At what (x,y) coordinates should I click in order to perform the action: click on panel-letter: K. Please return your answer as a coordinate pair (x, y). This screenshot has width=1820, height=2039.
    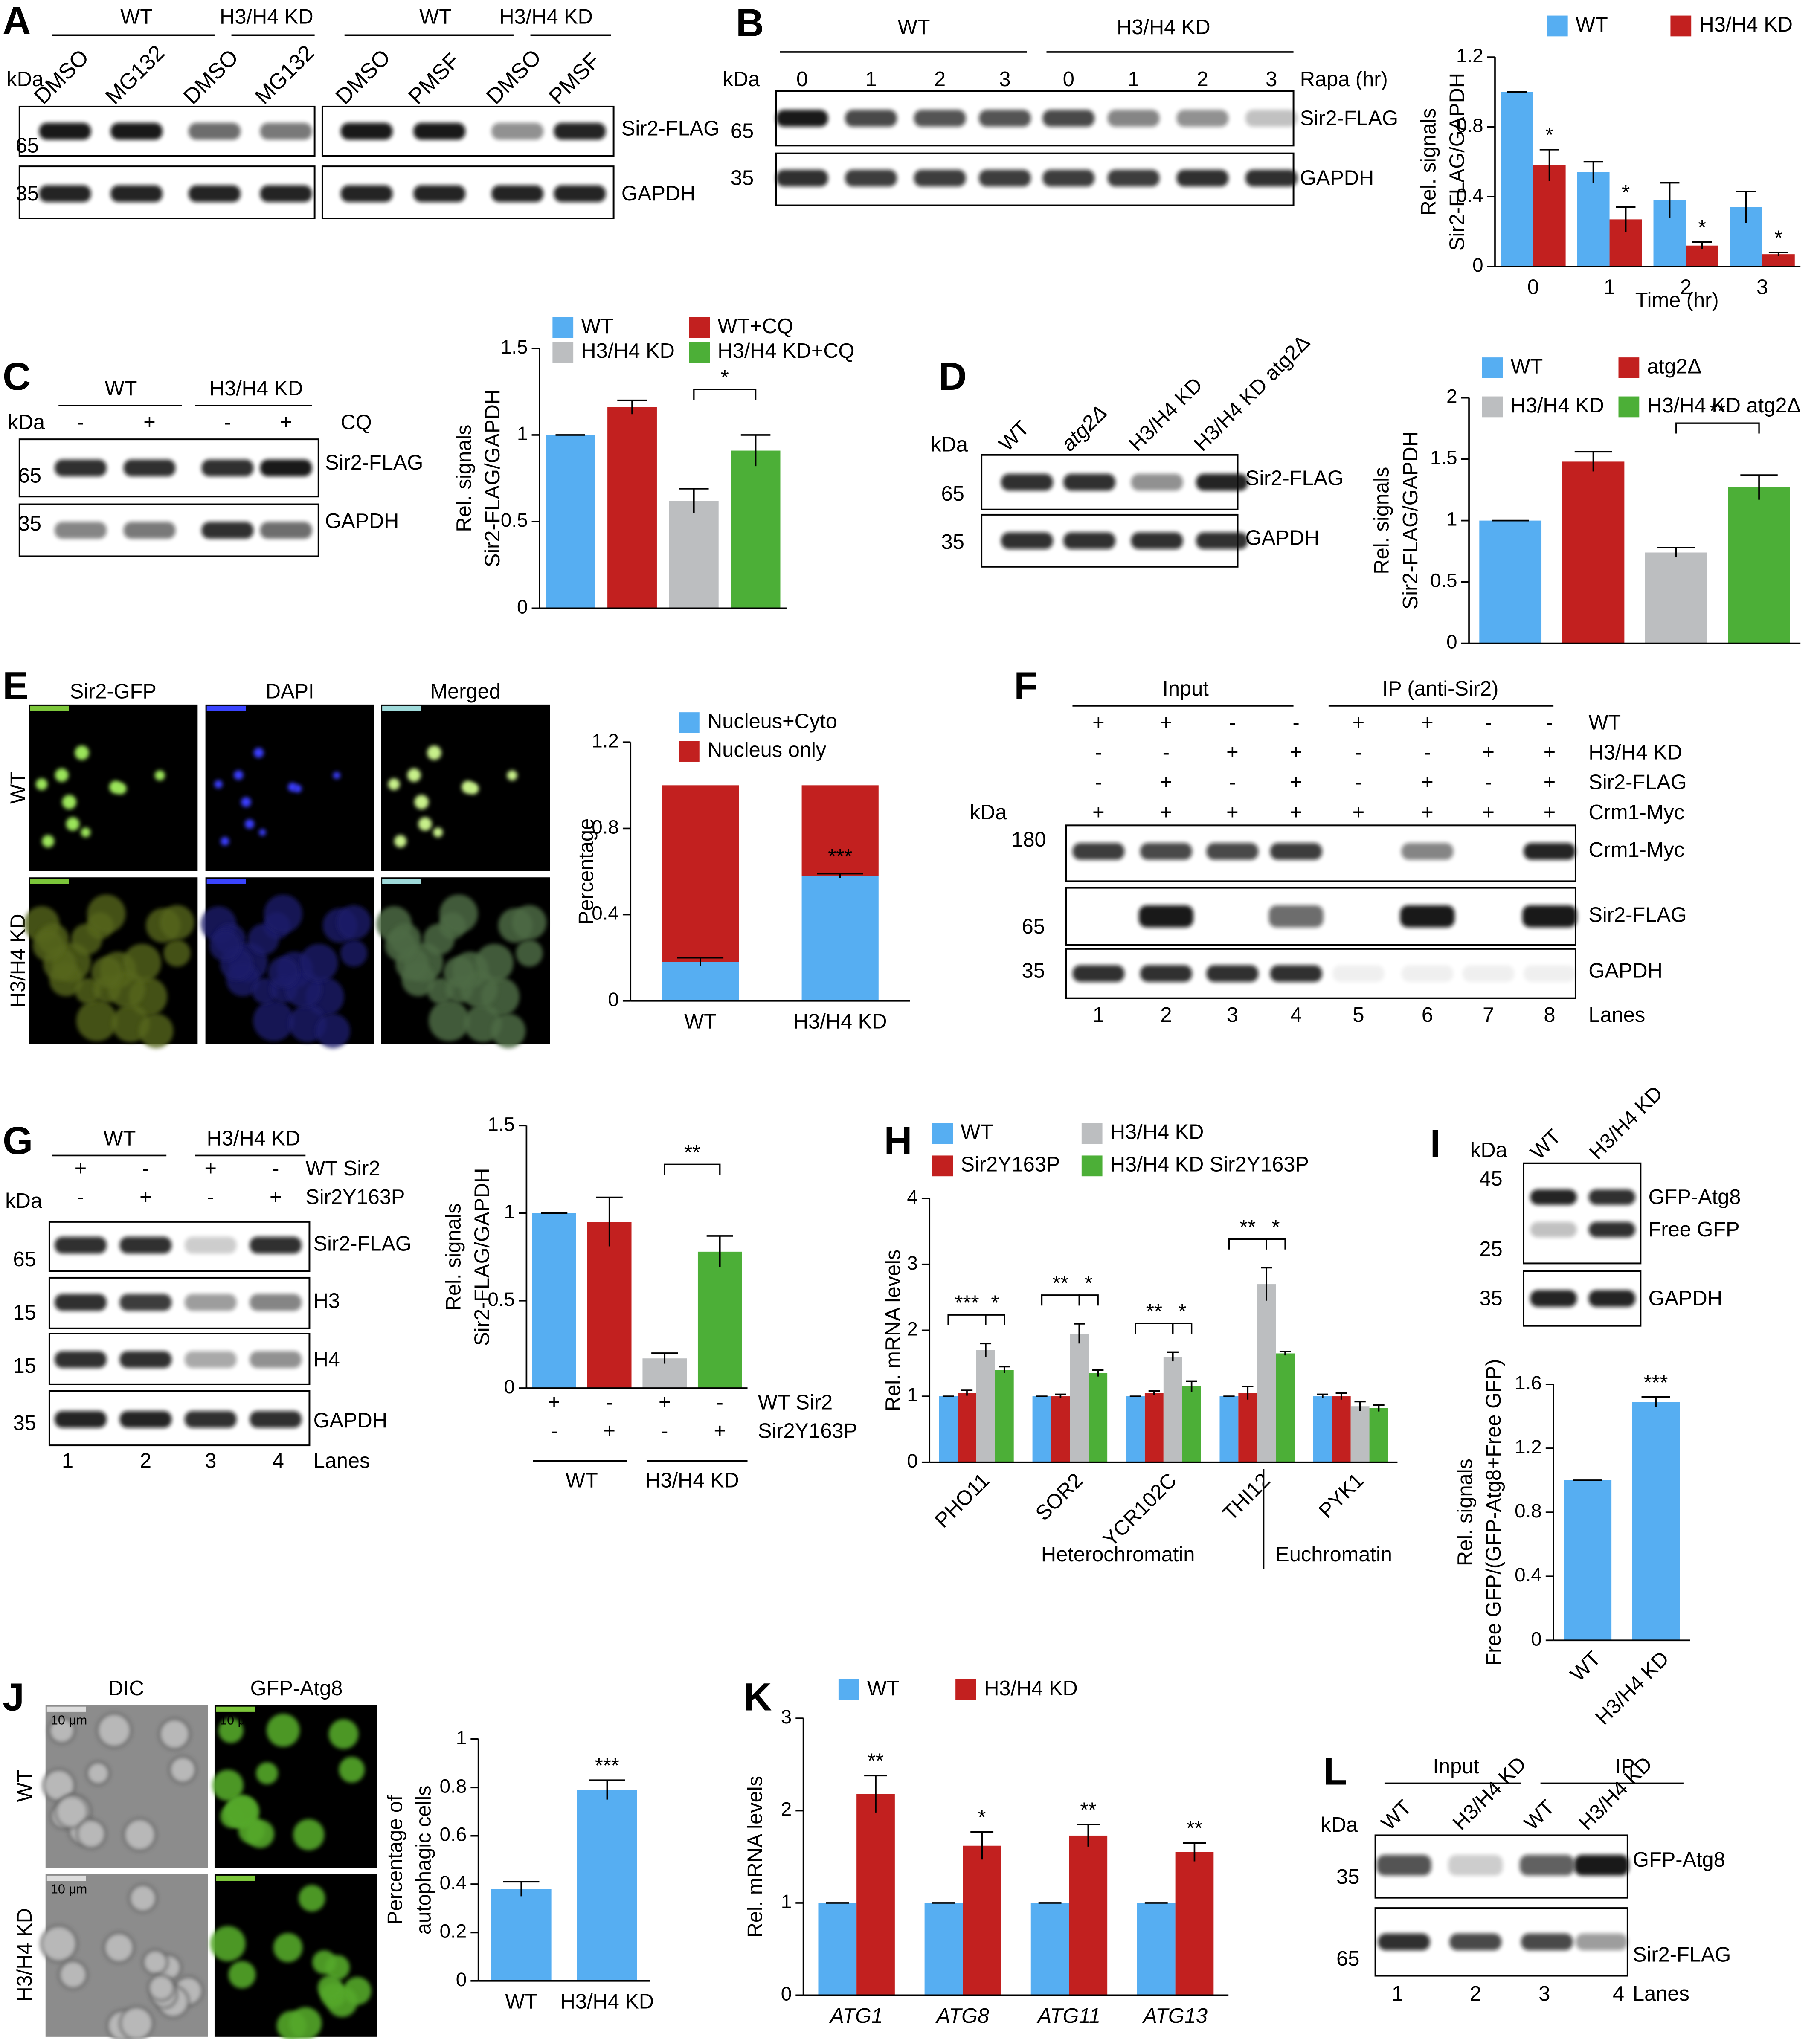
    Looking at the image, I should click on (757, 1697).